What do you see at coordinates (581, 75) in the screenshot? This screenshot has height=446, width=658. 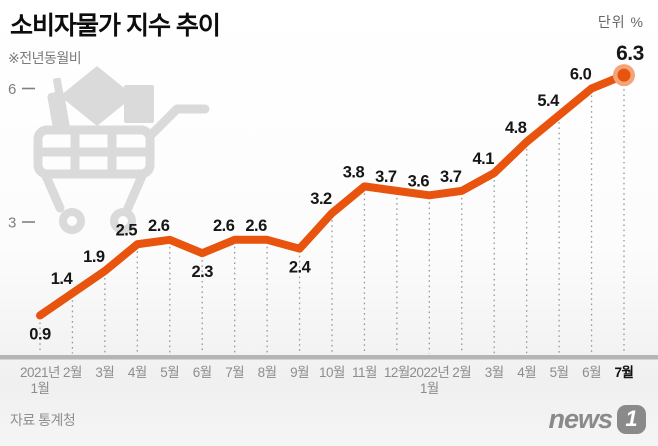 I see `value-label: 6.0` at bounding box center [581, 75].